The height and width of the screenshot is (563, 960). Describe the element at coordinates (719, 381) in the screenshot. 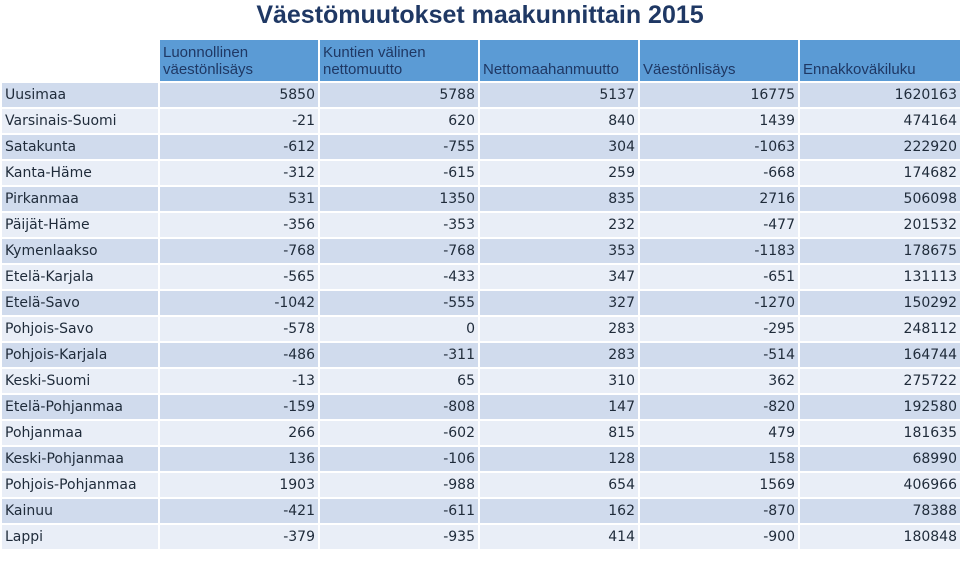

I see `table-cell: 362` at that location.